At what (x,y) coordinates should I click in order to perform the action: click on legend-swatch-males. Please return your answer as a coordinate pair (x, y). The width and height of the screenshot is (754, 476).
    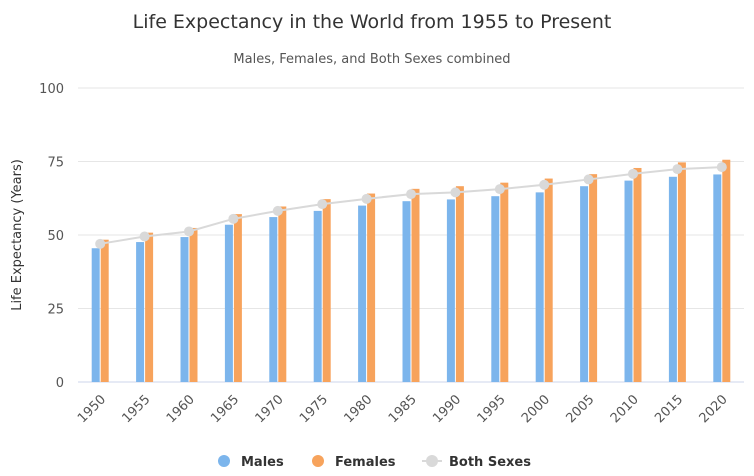
    Looking at the image, I should click on (224, 461).